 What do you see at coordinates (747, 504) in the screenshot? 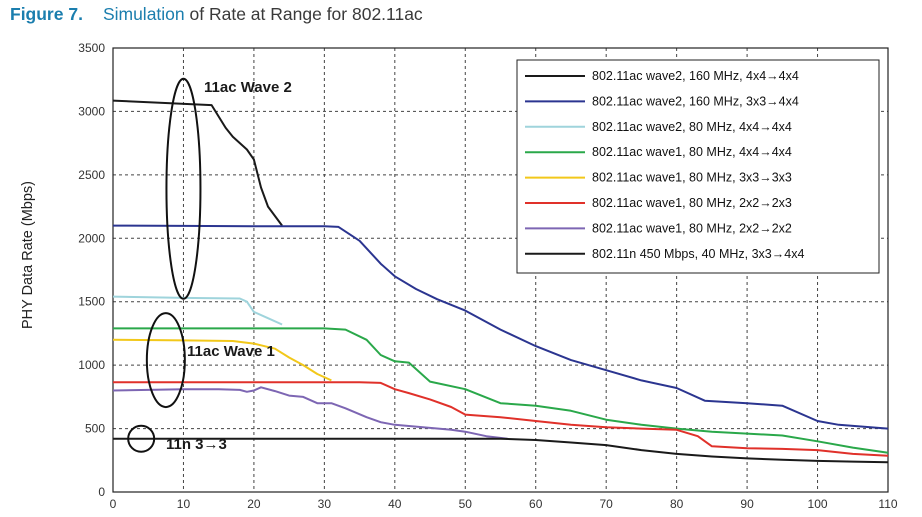
I see `x-tick-label: 90` at bounding box center [747, 504].